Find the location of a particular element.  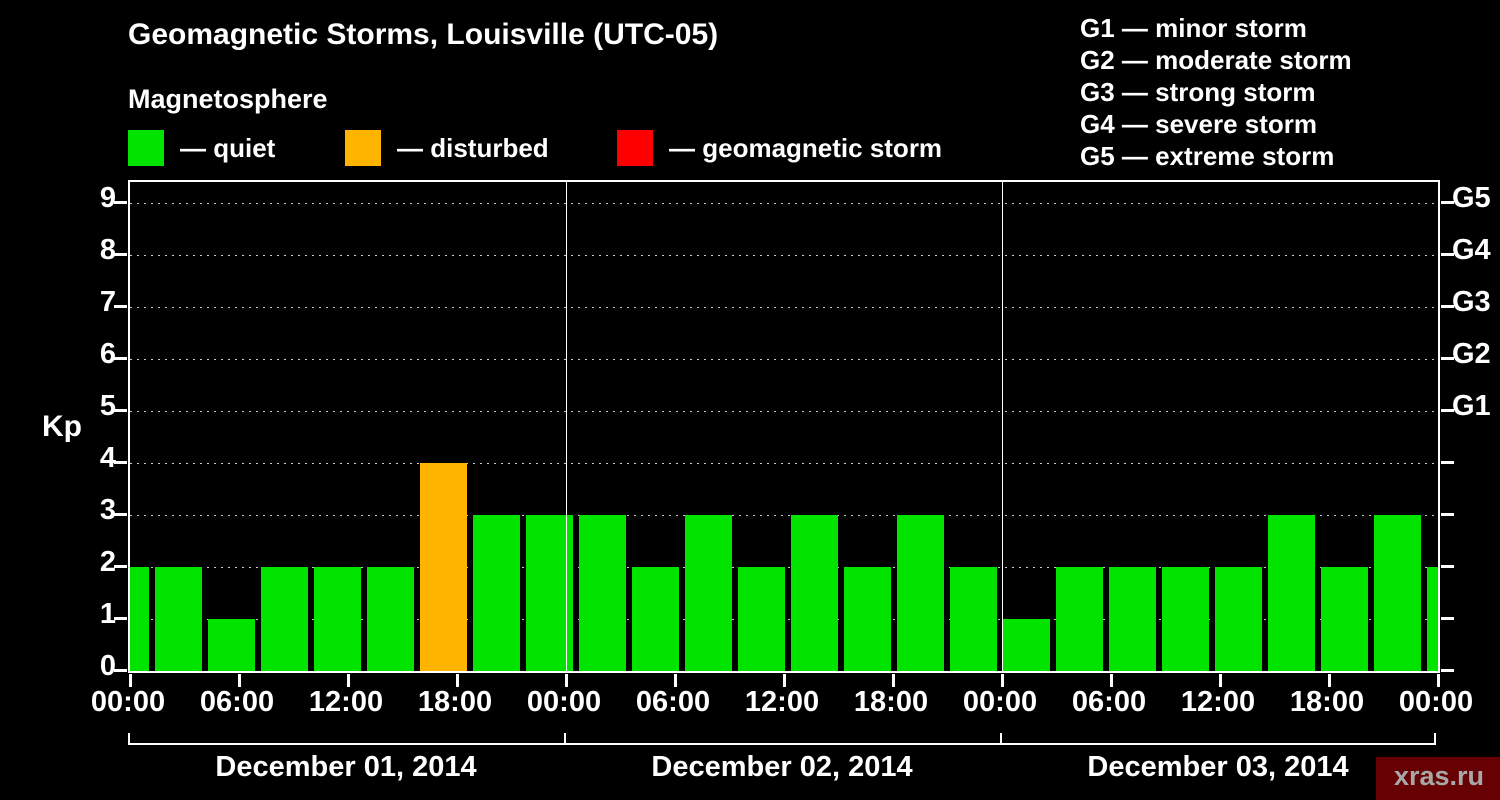

y-axis-title: Kp is located at coordinates (62, 426).